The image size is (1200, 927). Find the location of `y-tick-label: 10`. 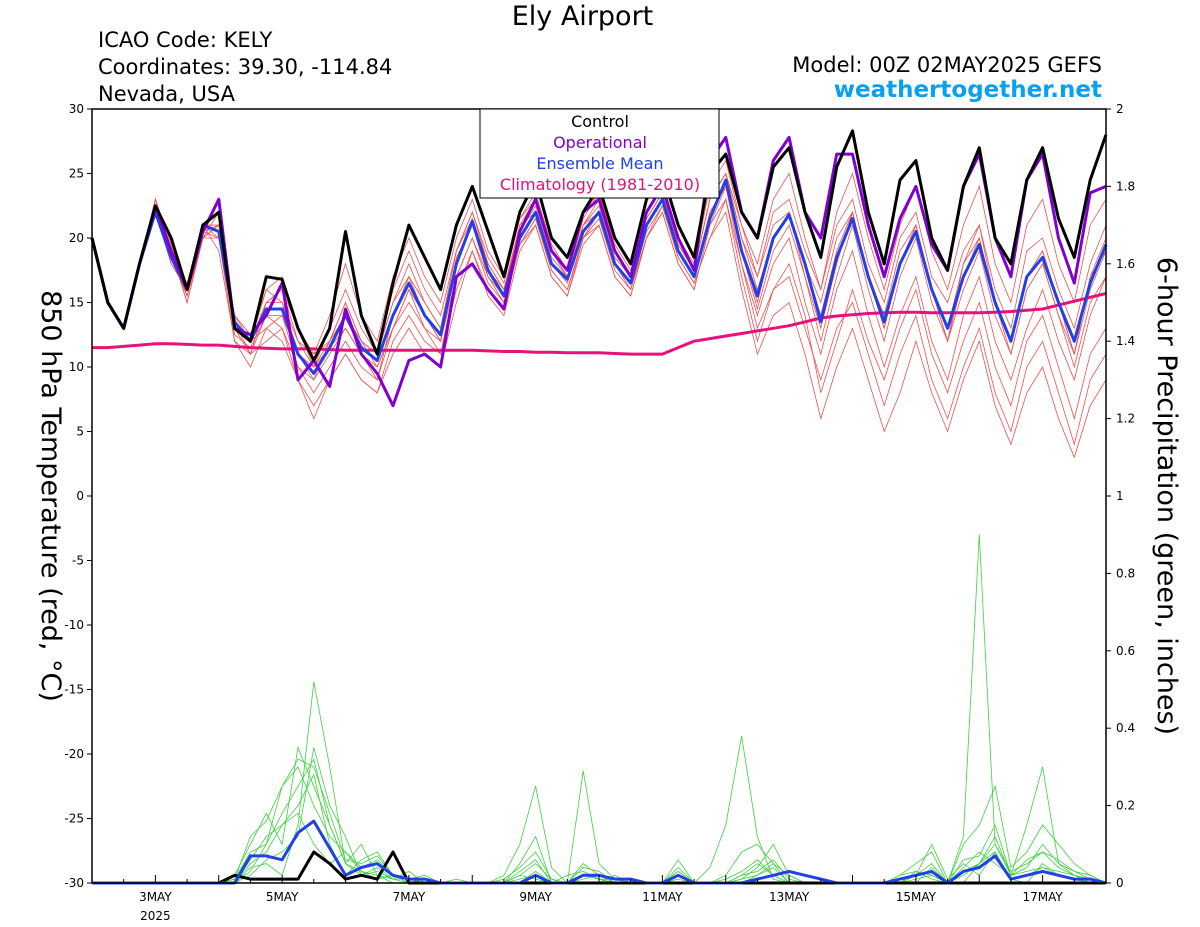

y-tick-label: 10 is located at coordinates (76, 367).